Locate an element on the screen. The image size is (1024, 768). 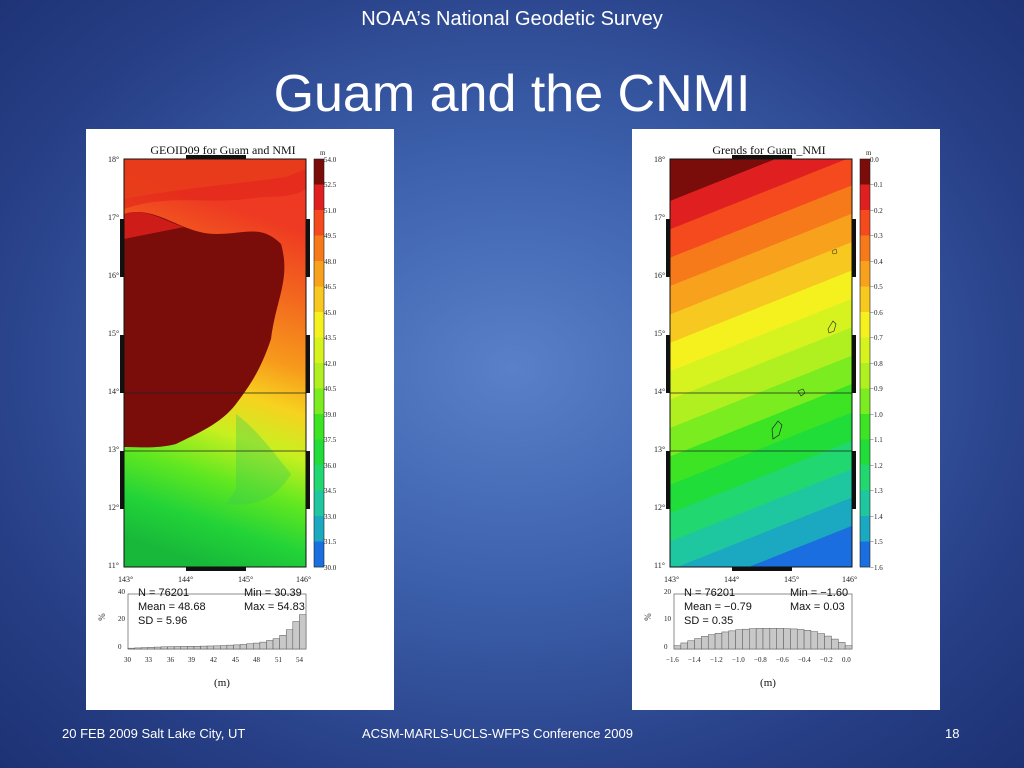
stat-sd: SD = 5.96 is located at coordinates (163, 621).